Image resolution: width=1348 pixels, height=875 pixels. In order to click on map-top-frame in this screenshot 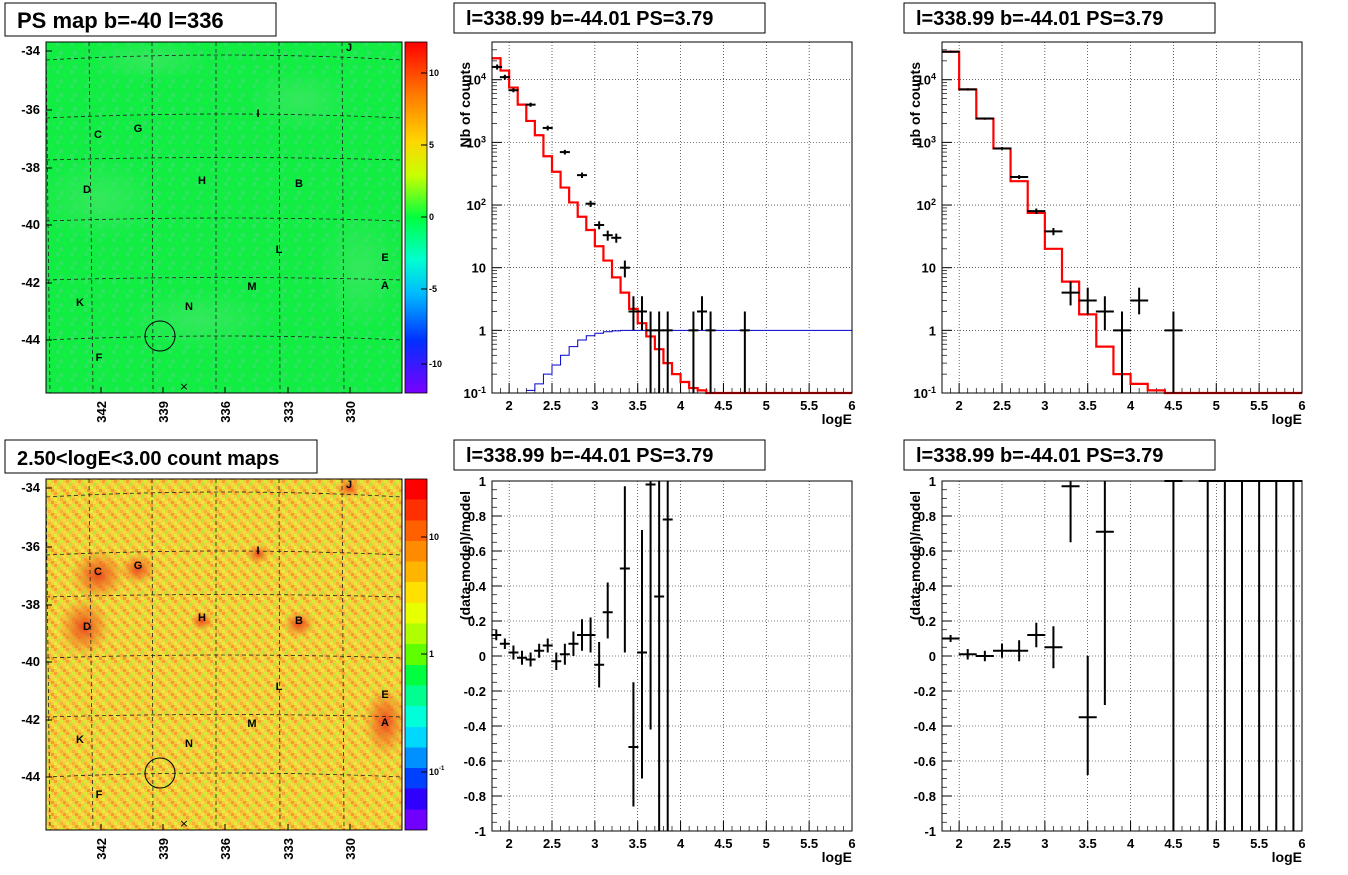, I will do `click(224, 217)`.